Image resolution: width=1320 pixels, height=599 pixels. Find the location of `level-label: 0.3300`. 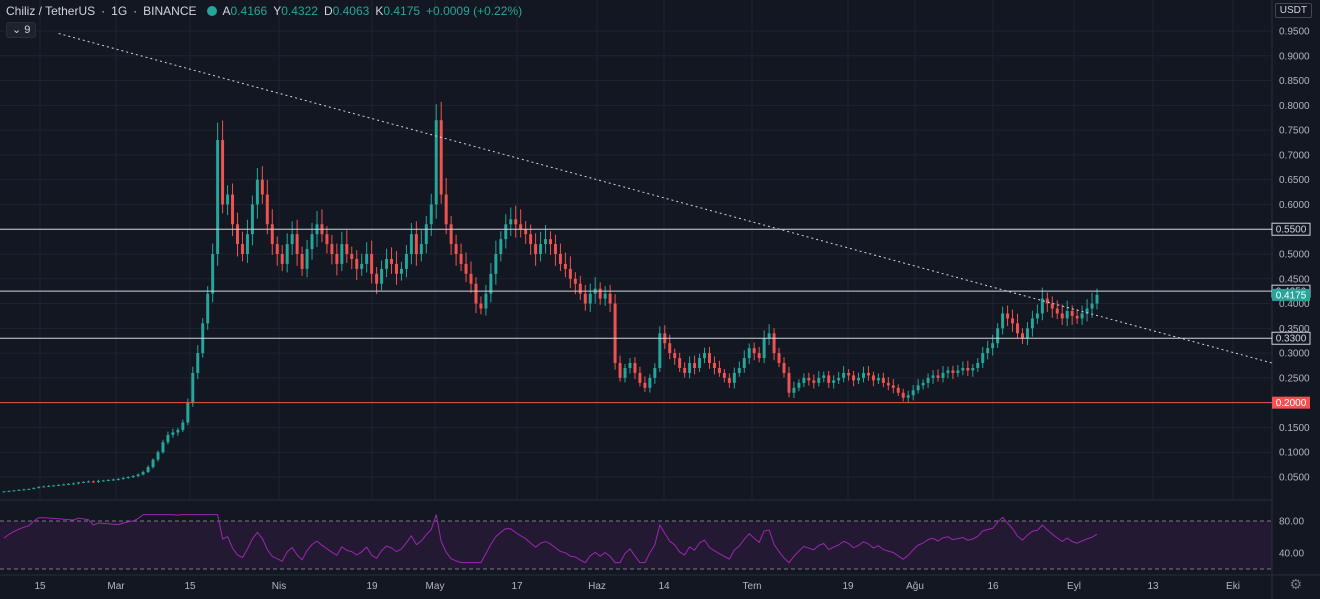

level-label: 0.3300 is located at coordinates (1291, 339).